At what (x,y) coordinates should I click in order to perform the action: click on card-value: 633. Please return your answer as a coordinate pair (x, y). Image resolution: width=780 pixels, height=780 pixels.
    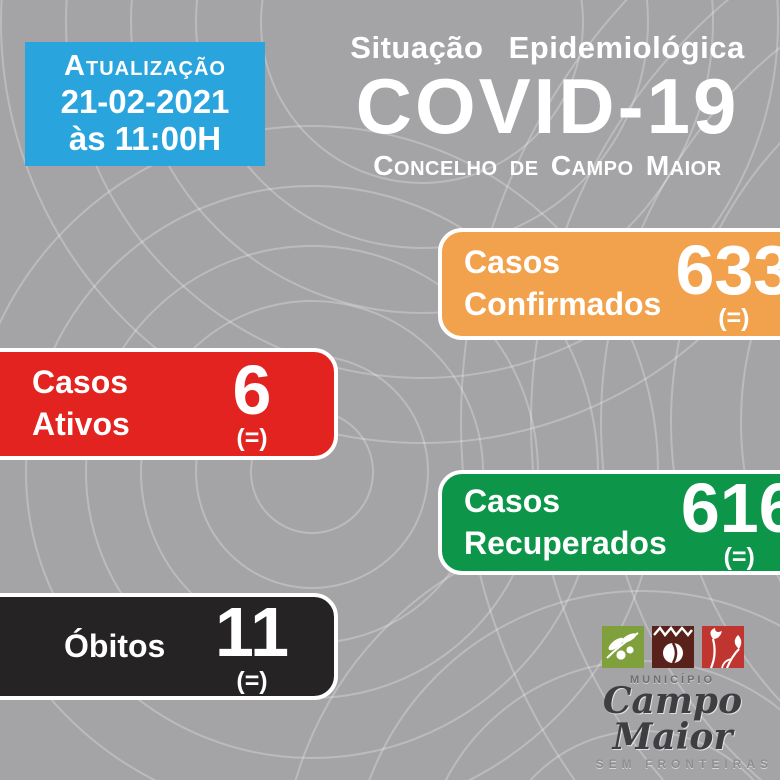
    Looking at the image, I should click on (727, 269).